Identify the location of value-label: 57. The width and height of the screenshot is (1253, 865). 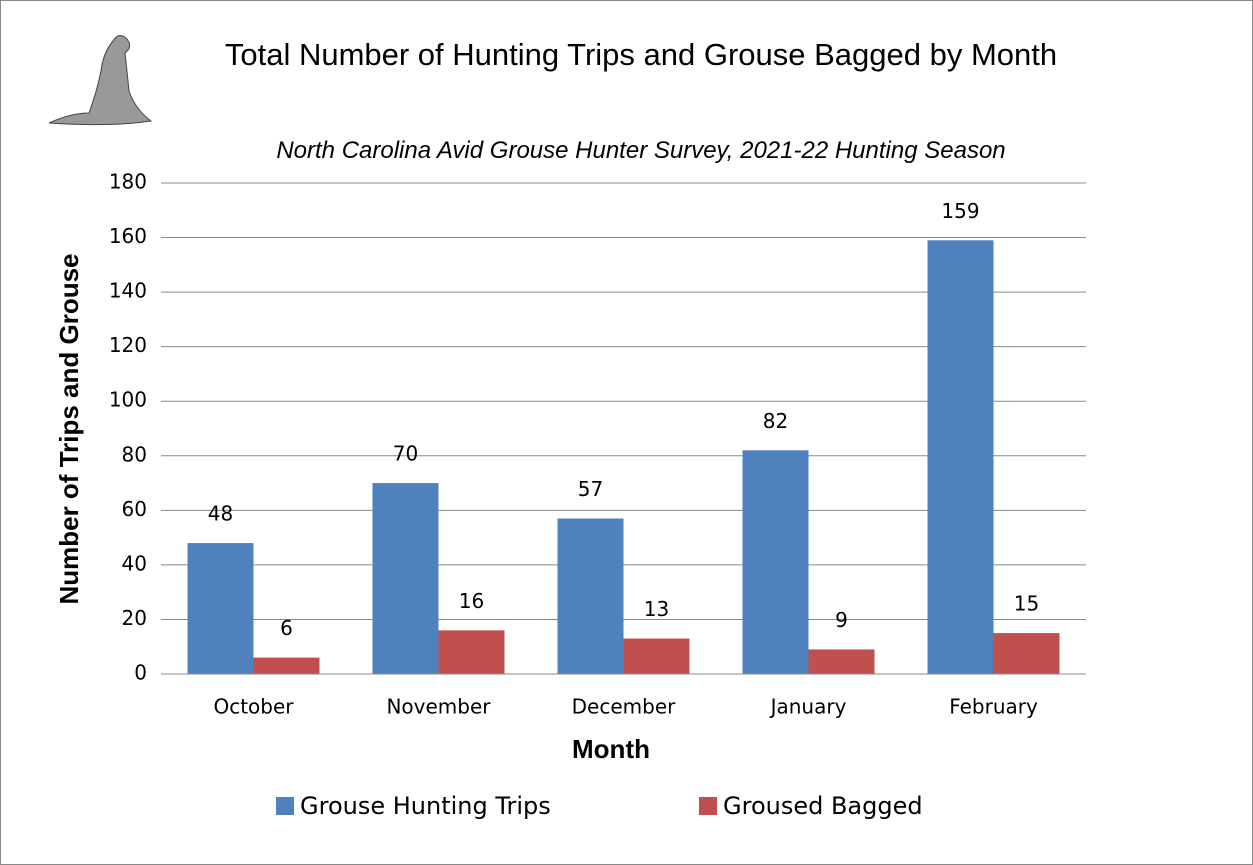
(590, 489).